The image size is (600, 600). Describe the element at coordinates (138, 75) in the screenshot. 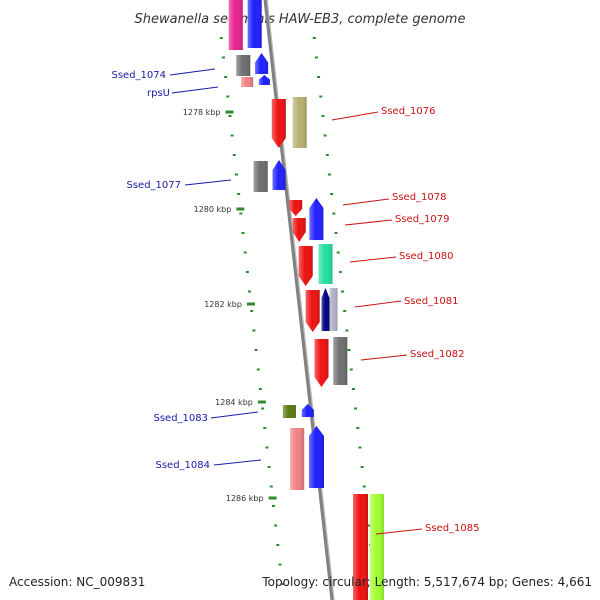

I see `gene-label-ssed-1074: Ssed_1074` at that location.